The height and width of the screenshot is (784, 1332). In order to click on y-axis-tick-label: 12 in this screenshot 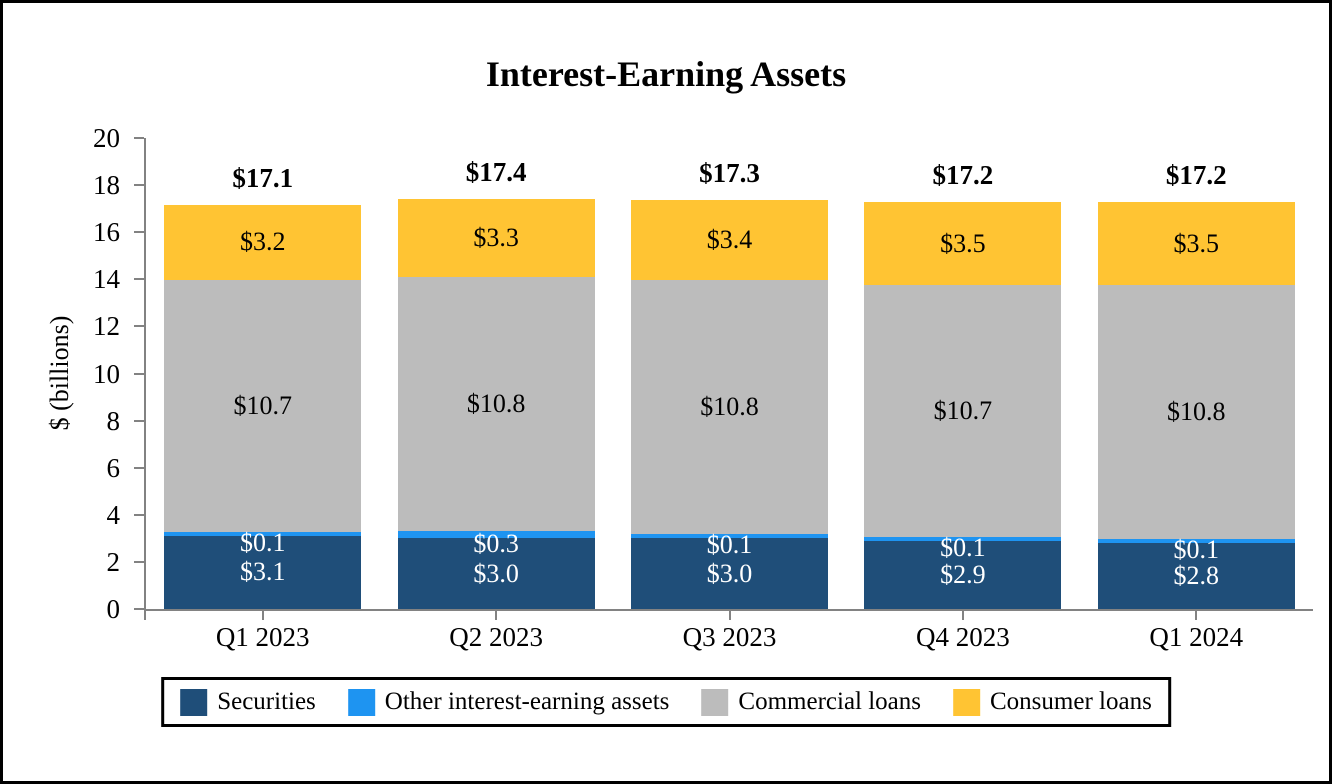, I will do `click(106, 326)`.